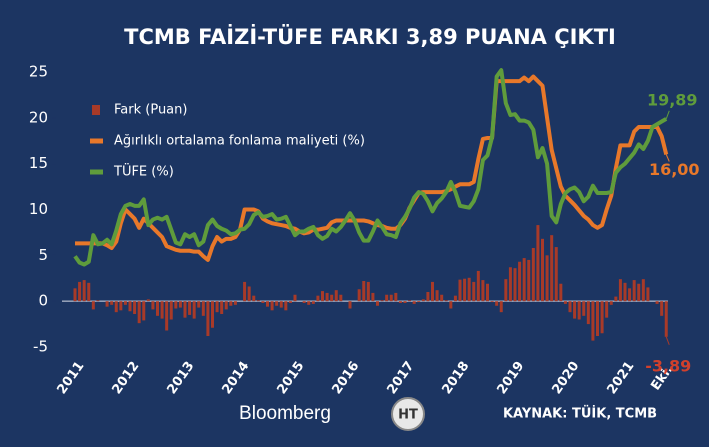 The width and height of the screenshot is (709, 447). Describe the element at coordinates (672, 99) in the screenshot. I see `value-label: 19,89` at that location.